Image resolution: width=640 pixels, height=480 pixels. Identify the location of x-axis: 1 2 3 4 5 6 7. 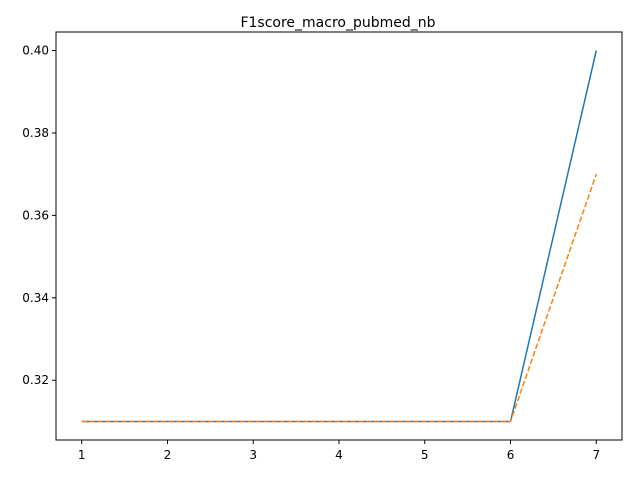
(339, 451).